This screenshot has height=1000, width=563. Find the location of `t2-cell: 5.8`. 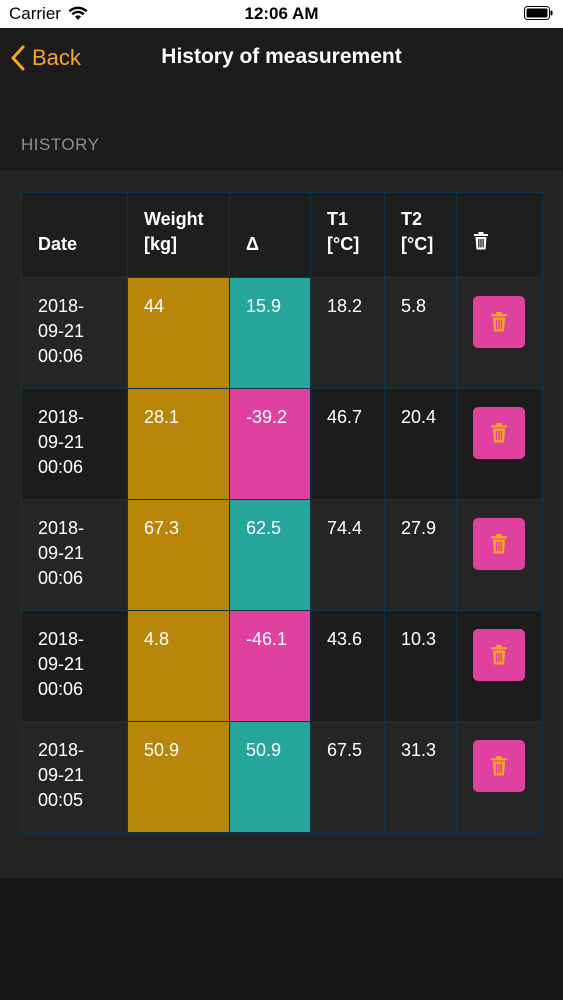

t2-cell: 5.8 is located at coordinates (420, 333).